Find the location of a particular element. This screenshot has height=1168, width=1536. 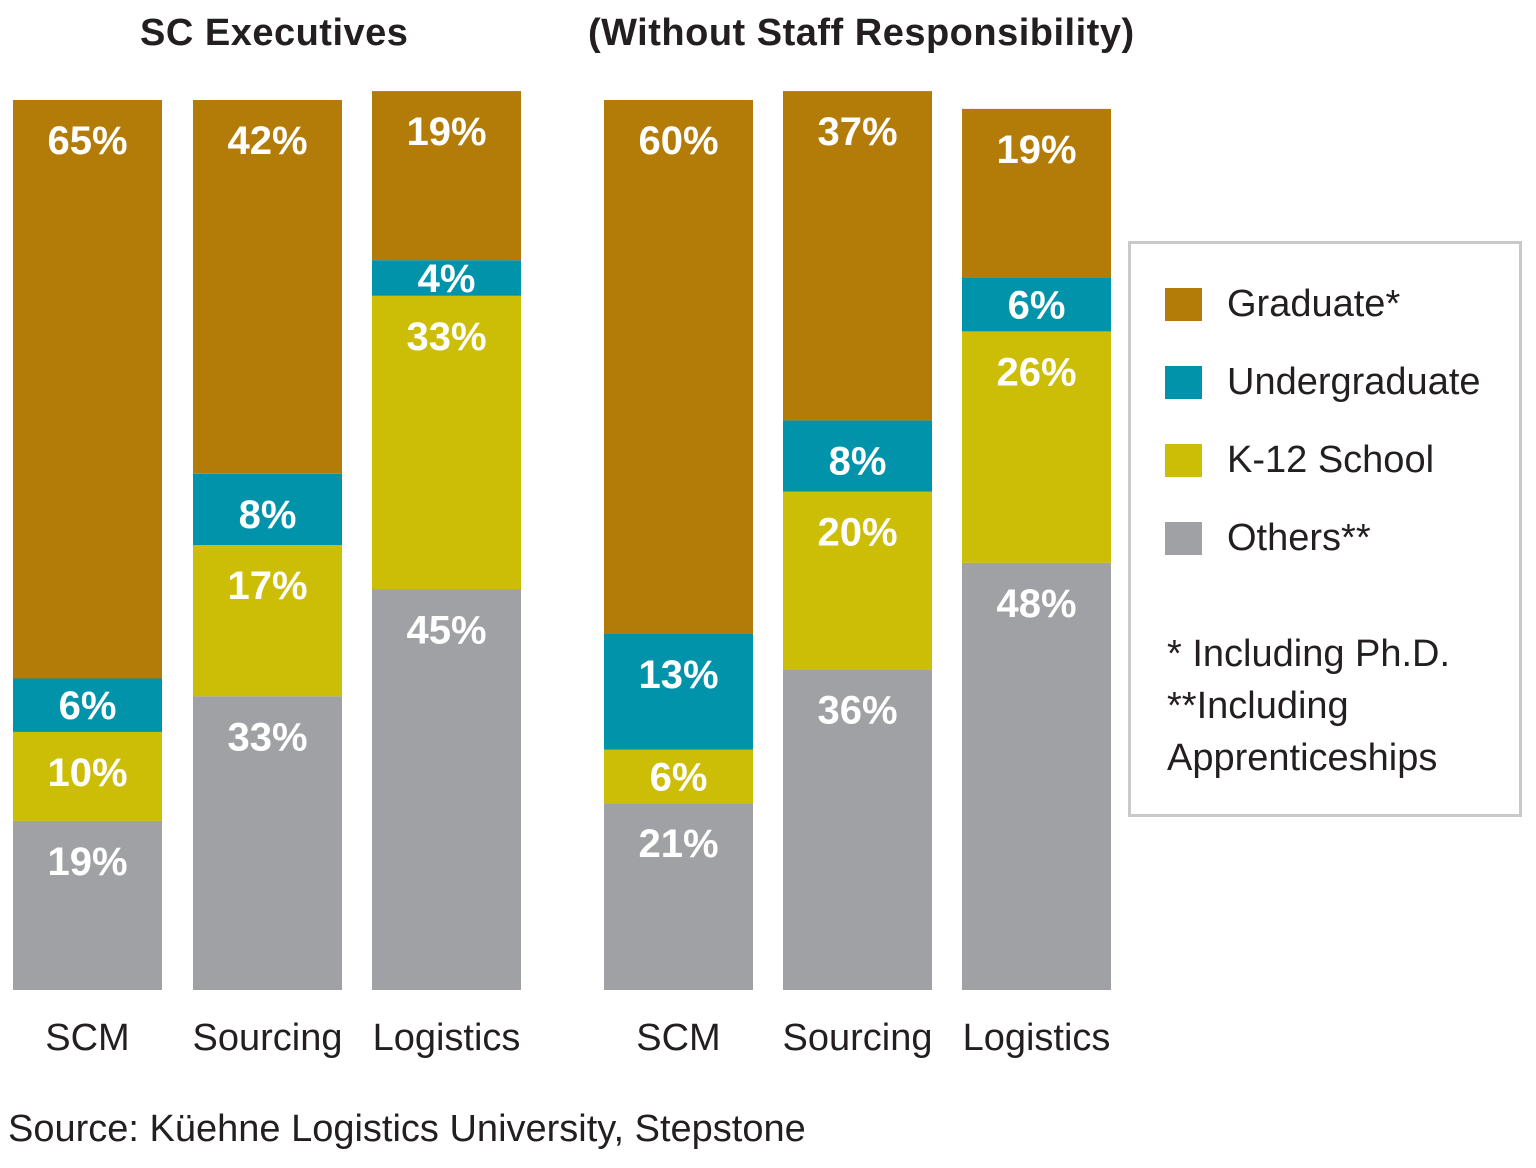

value-label: 26% is located at coordinates (1036, 372).